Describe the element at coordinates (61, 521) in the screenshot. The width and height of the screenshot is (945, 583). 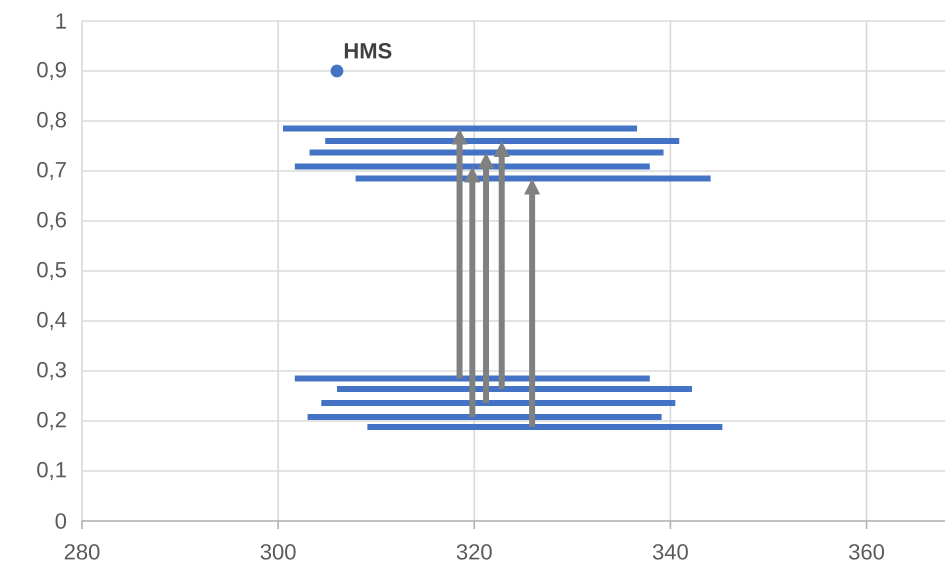
I see `y-tick-label: 0` at that location.